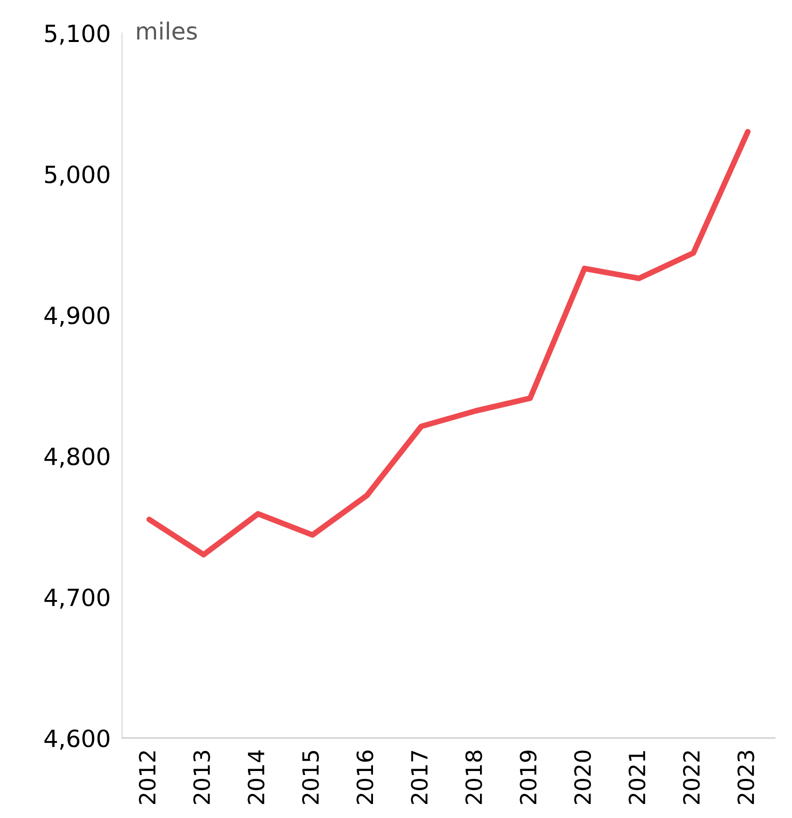 The height and width of the screenshot is (818, 792). I want to click on x-tick-label: 2017, so click(419, 777).